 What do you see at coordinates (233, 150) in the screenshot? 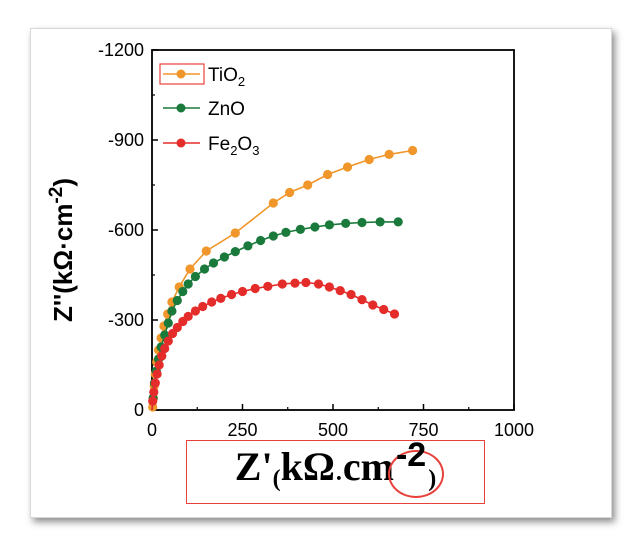
I see `legend-fe2o3-sub1: 2` at bounding box center [233, 150].